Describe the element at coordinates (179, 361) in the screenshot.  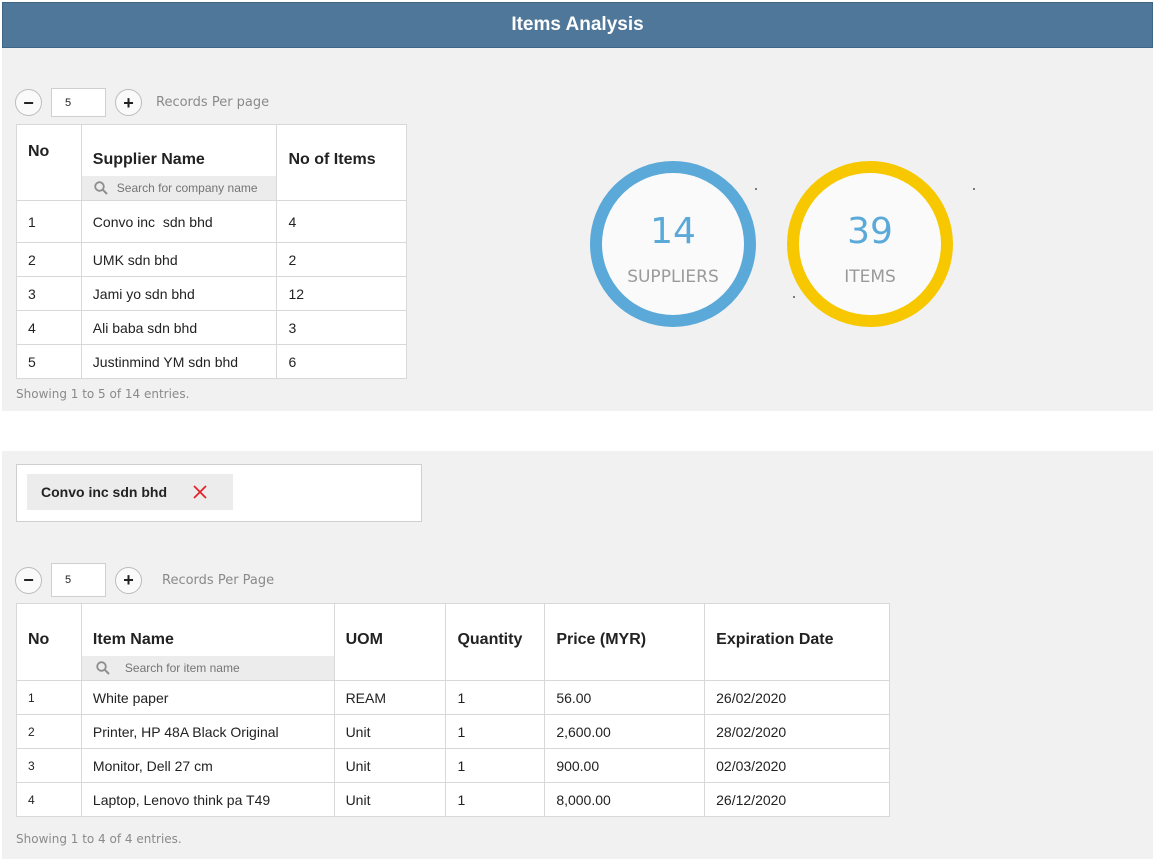
I see `cell-supplier-name: Justinmind YM sdn bhd` at that location.